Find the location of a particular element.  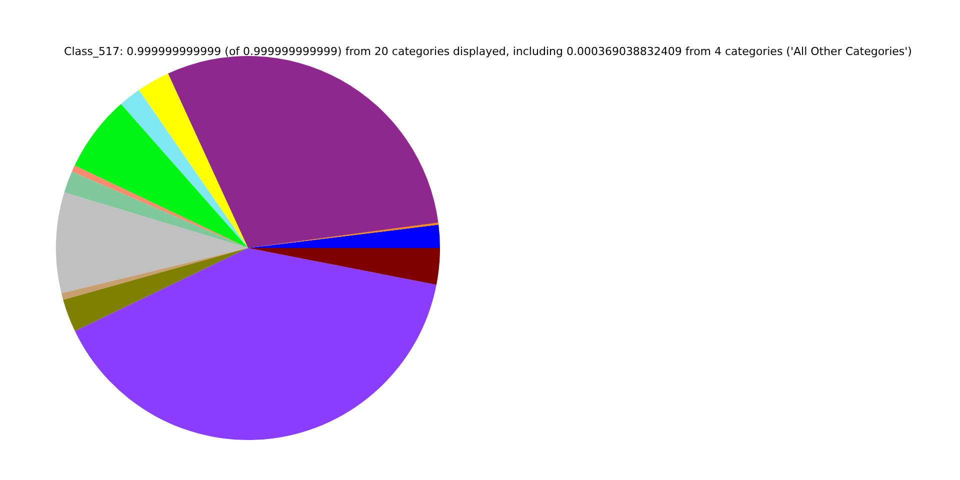

text: Class_517: 0.999999999999 (of 0.999999999999) from 20 categories displayed, including 0.000369038832409 from 4 categories ('All Other Categories') is located at coordinates (488, 51).